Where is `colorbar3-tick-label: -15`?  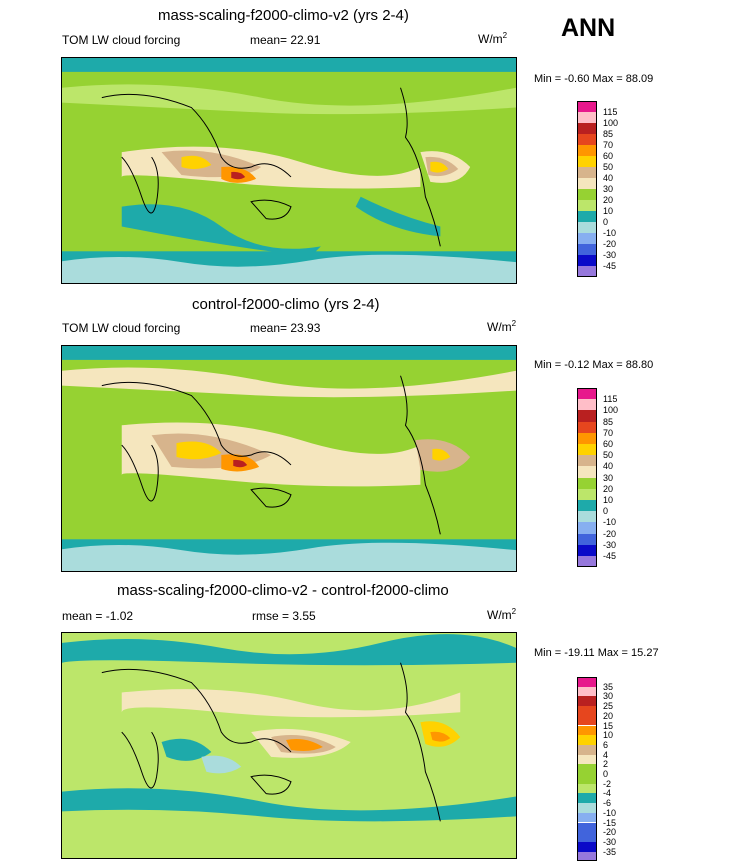 colorbar3-tick-label: -15 is located at coordinates (610, 822).